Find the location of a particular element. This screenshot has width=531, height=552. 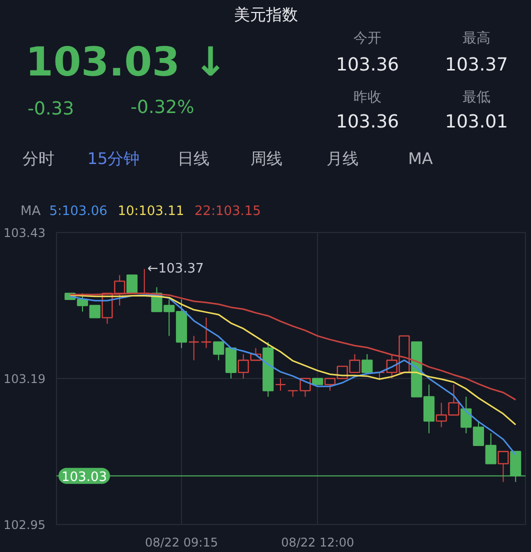

text: 今开 is located at coordinates (368, 38).